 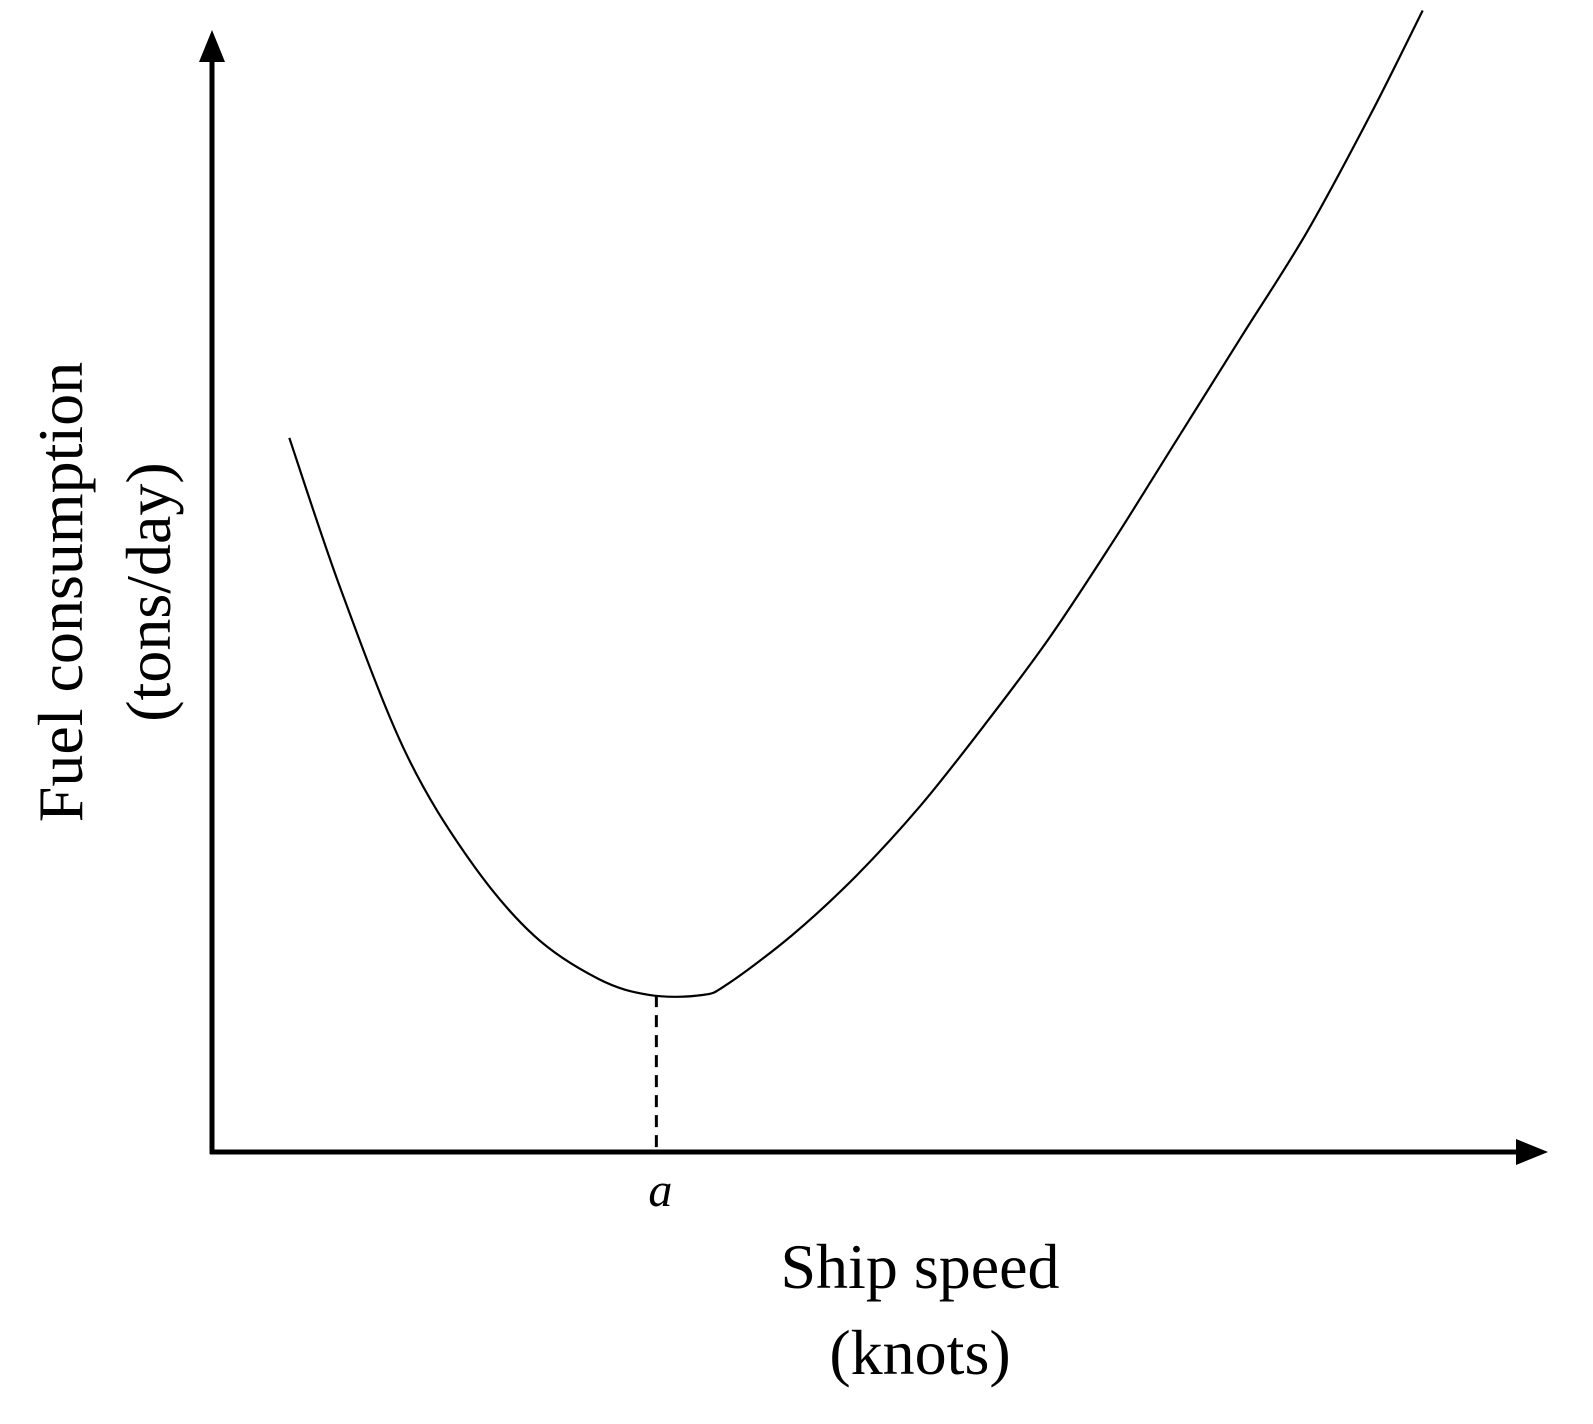 I want to click on x-axis-arrowhead, so click(x=1532, y=1152).